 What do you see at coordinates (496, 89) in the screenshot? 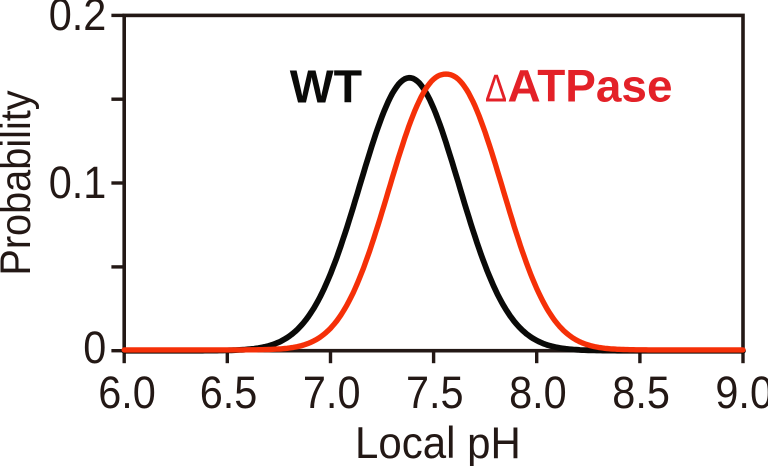
I see `svg-text: Δ` at bounding box center [496, 89].